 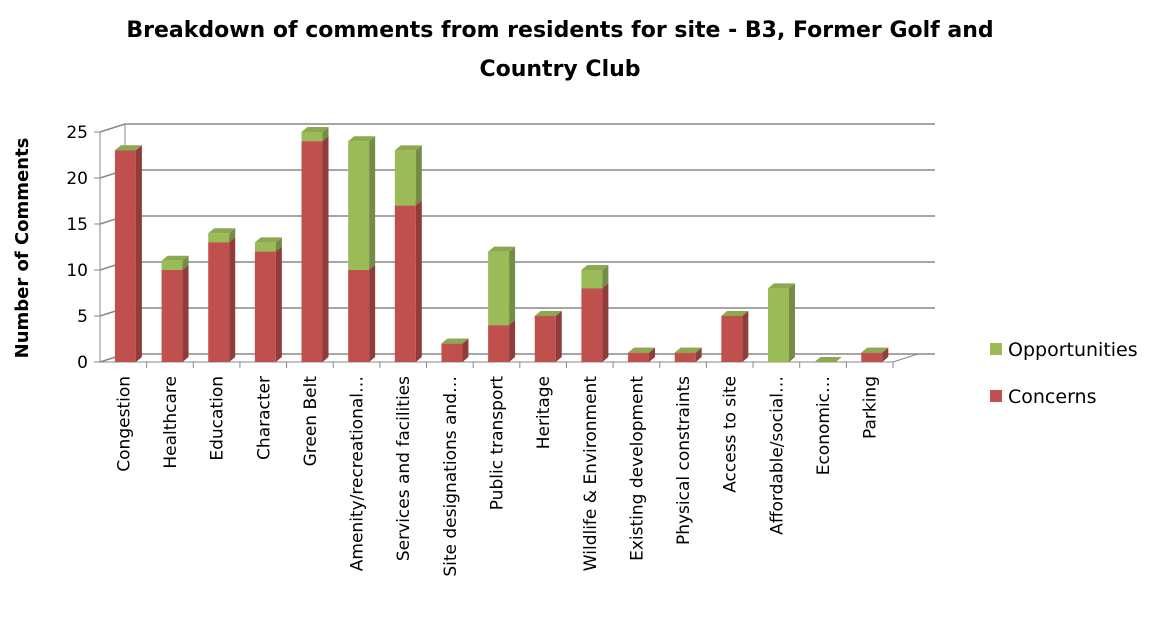 I want to click on x-tick-label: Physical constraints, so click(x=684, y=460).